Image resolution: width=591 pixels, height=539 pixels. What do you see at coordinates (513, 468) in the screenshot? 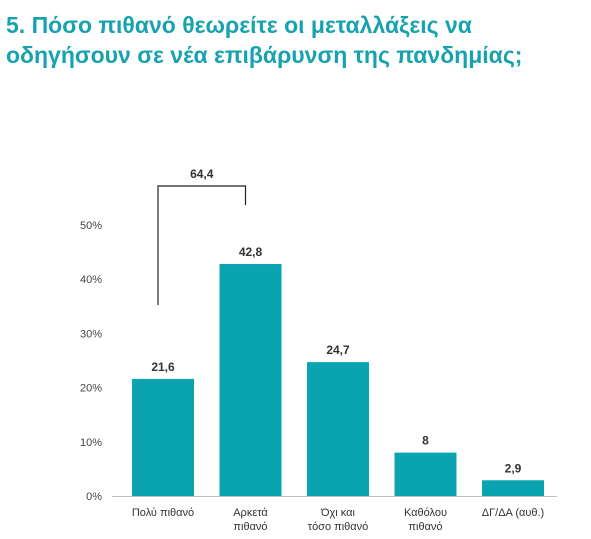
I see `data-label: 2,9` at bounding box center [513, 468].